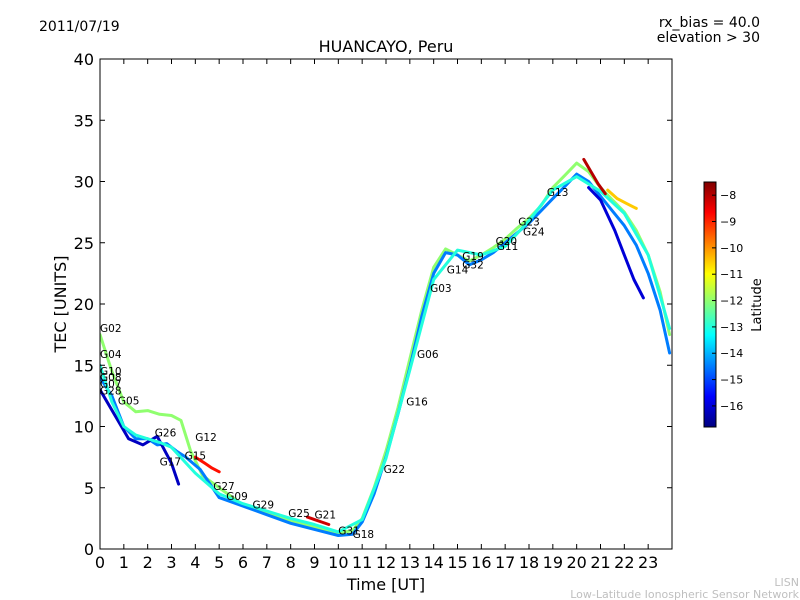 This screenshot has height=600, width=800. What do you see at coordinates (111, 378) in the screenshot?
I see `satellite-label-G08: G08` at bounding box center [111, 378].